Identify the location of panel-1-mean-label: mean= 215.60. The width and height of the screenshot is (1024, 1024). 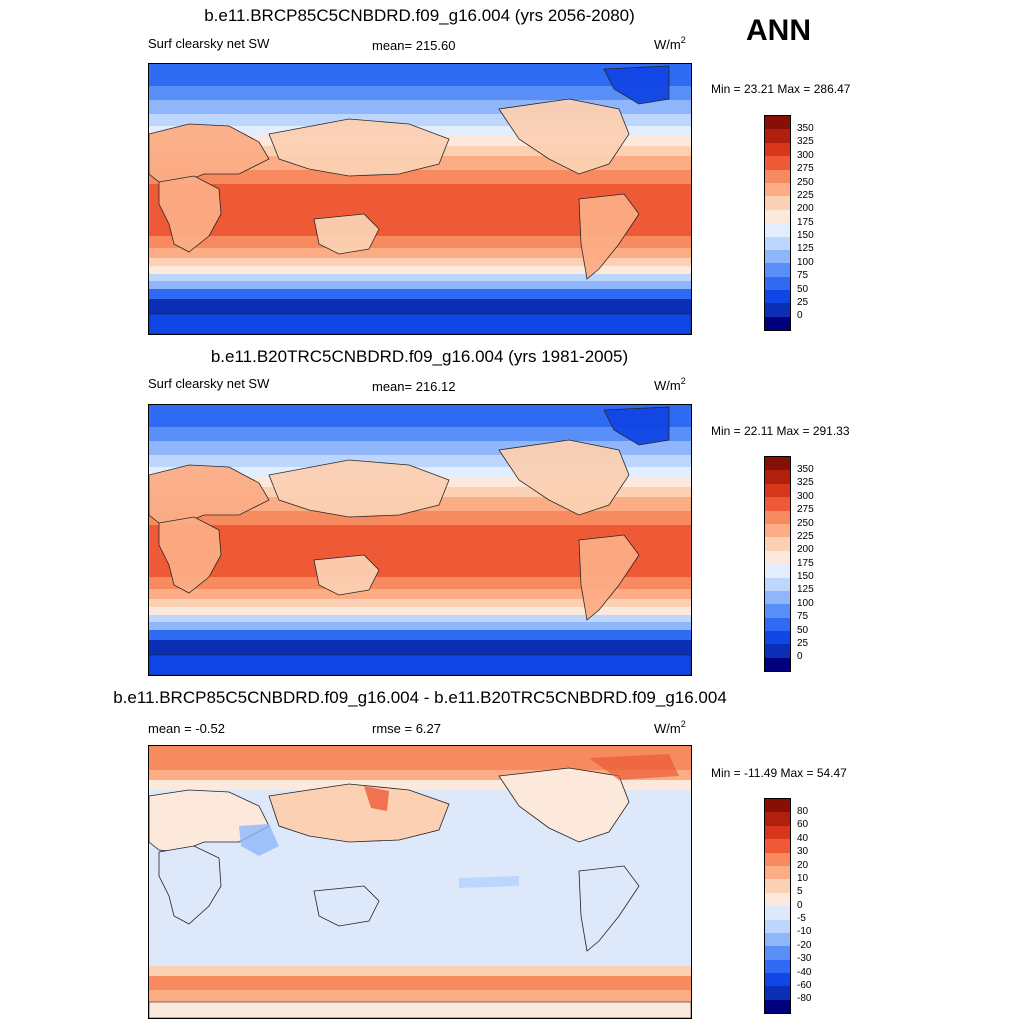
(414, 45).